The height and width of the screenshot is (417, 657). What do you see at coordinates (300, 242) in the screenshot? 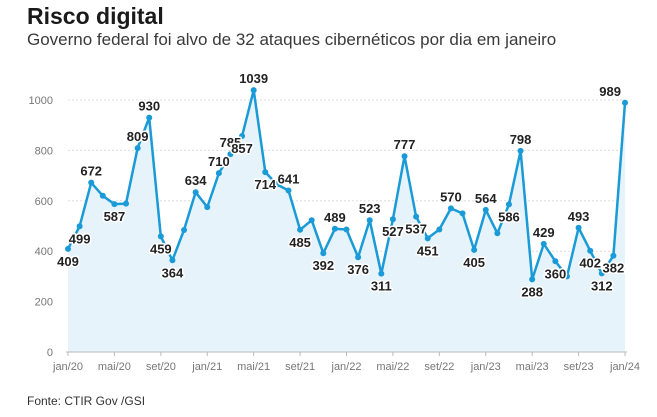
I see `data-label: 485` at bounding box center [300, 242].